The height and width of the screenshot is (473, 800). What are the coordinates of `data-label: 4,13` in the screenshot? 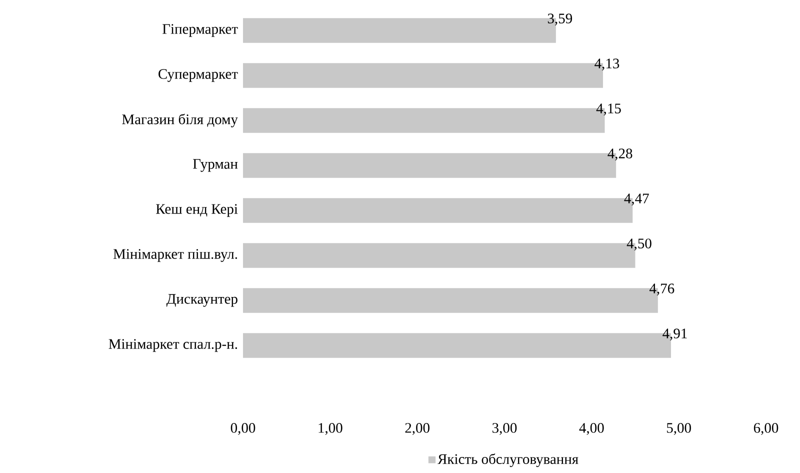 It's located at (607, 64).